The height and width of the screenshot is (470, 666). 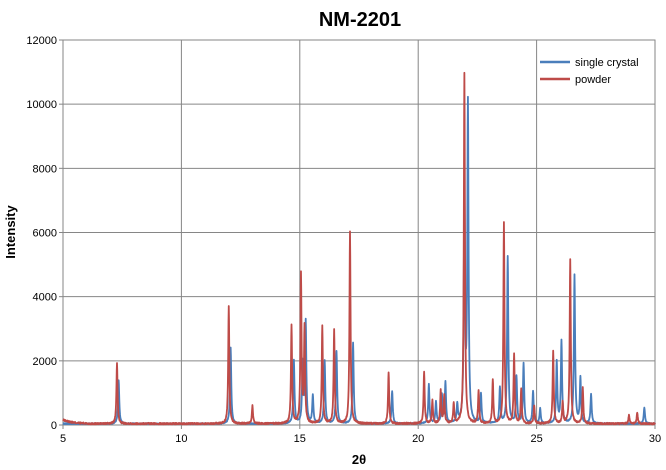 I want to click on y-axis-ticks: 0 2000 4000 6000 8000 10000 12000, so click(x=44, y=233).